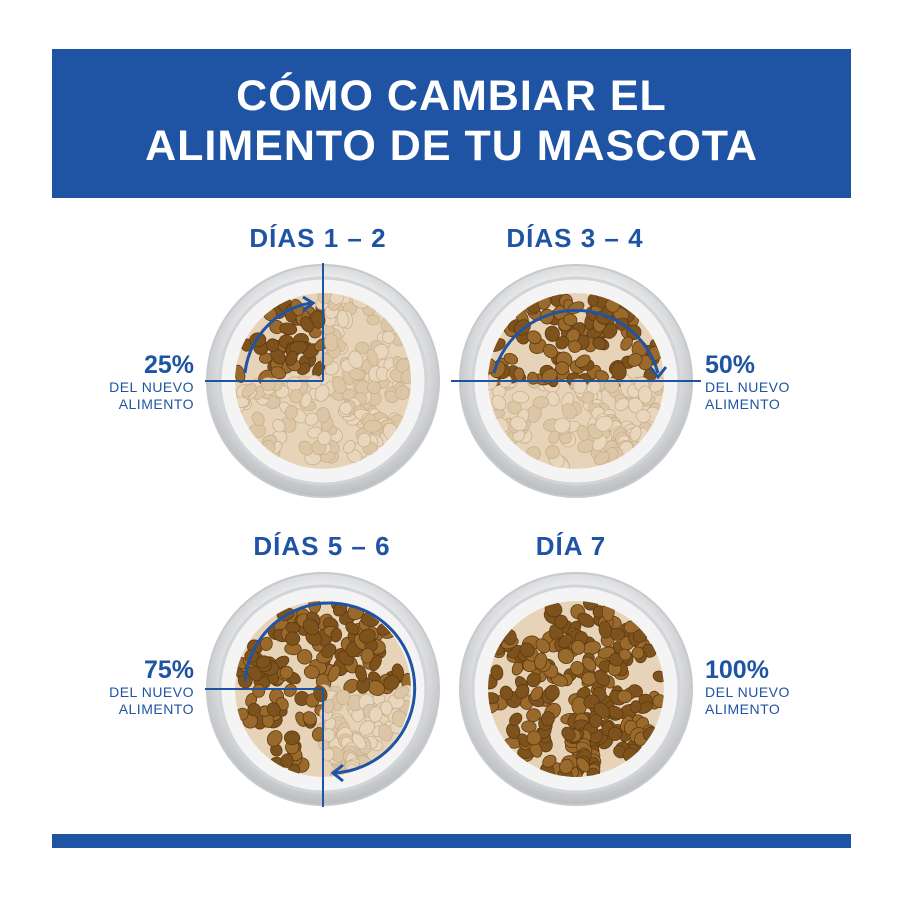  What do you see at coordinates (571, 546) in the screenshot?
I see `stage-title-day-7: DÍA 7` at bounding box center [571, 546].